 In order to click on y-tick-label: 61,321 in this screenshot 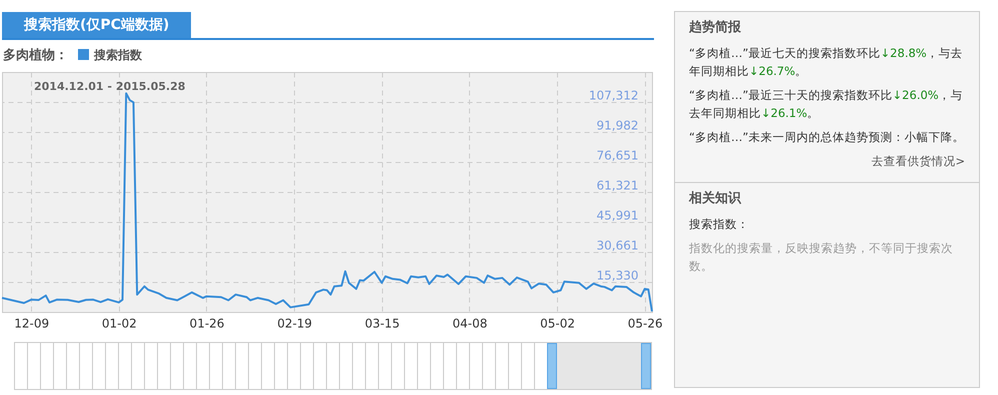, I will do `click(617, 185)`.